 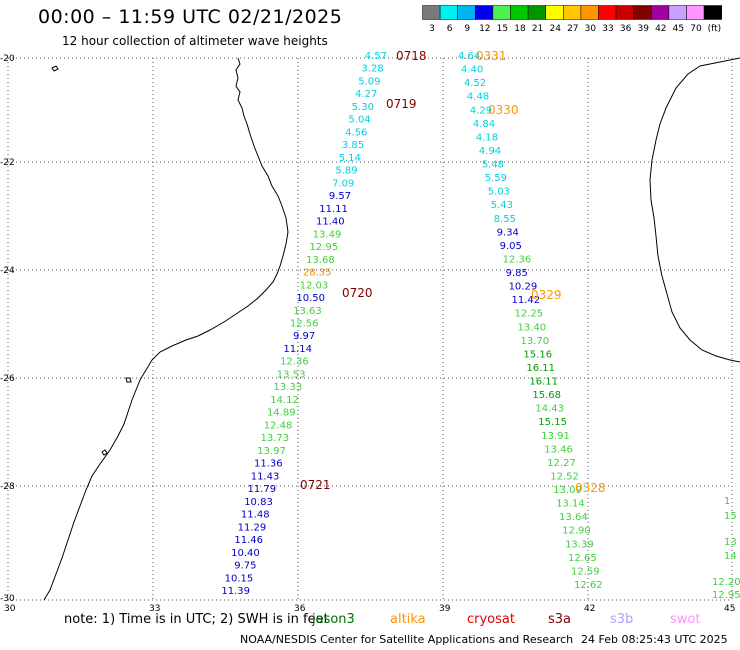 What do you see at coordinates (314, 285) in the screenshot?
I see `swh-value-label: 12.03` at bounding box center [314, 285].